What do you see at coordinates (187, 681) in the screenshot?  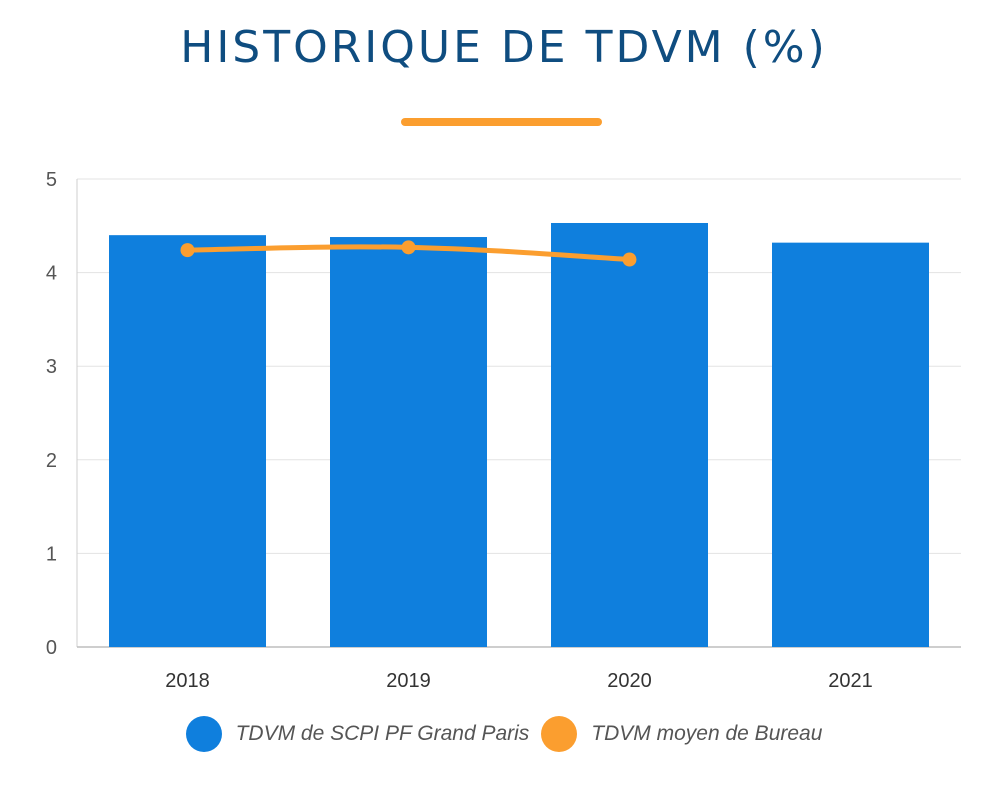 I see `x-tick-label: 2018` at bounding box center [187, 681].